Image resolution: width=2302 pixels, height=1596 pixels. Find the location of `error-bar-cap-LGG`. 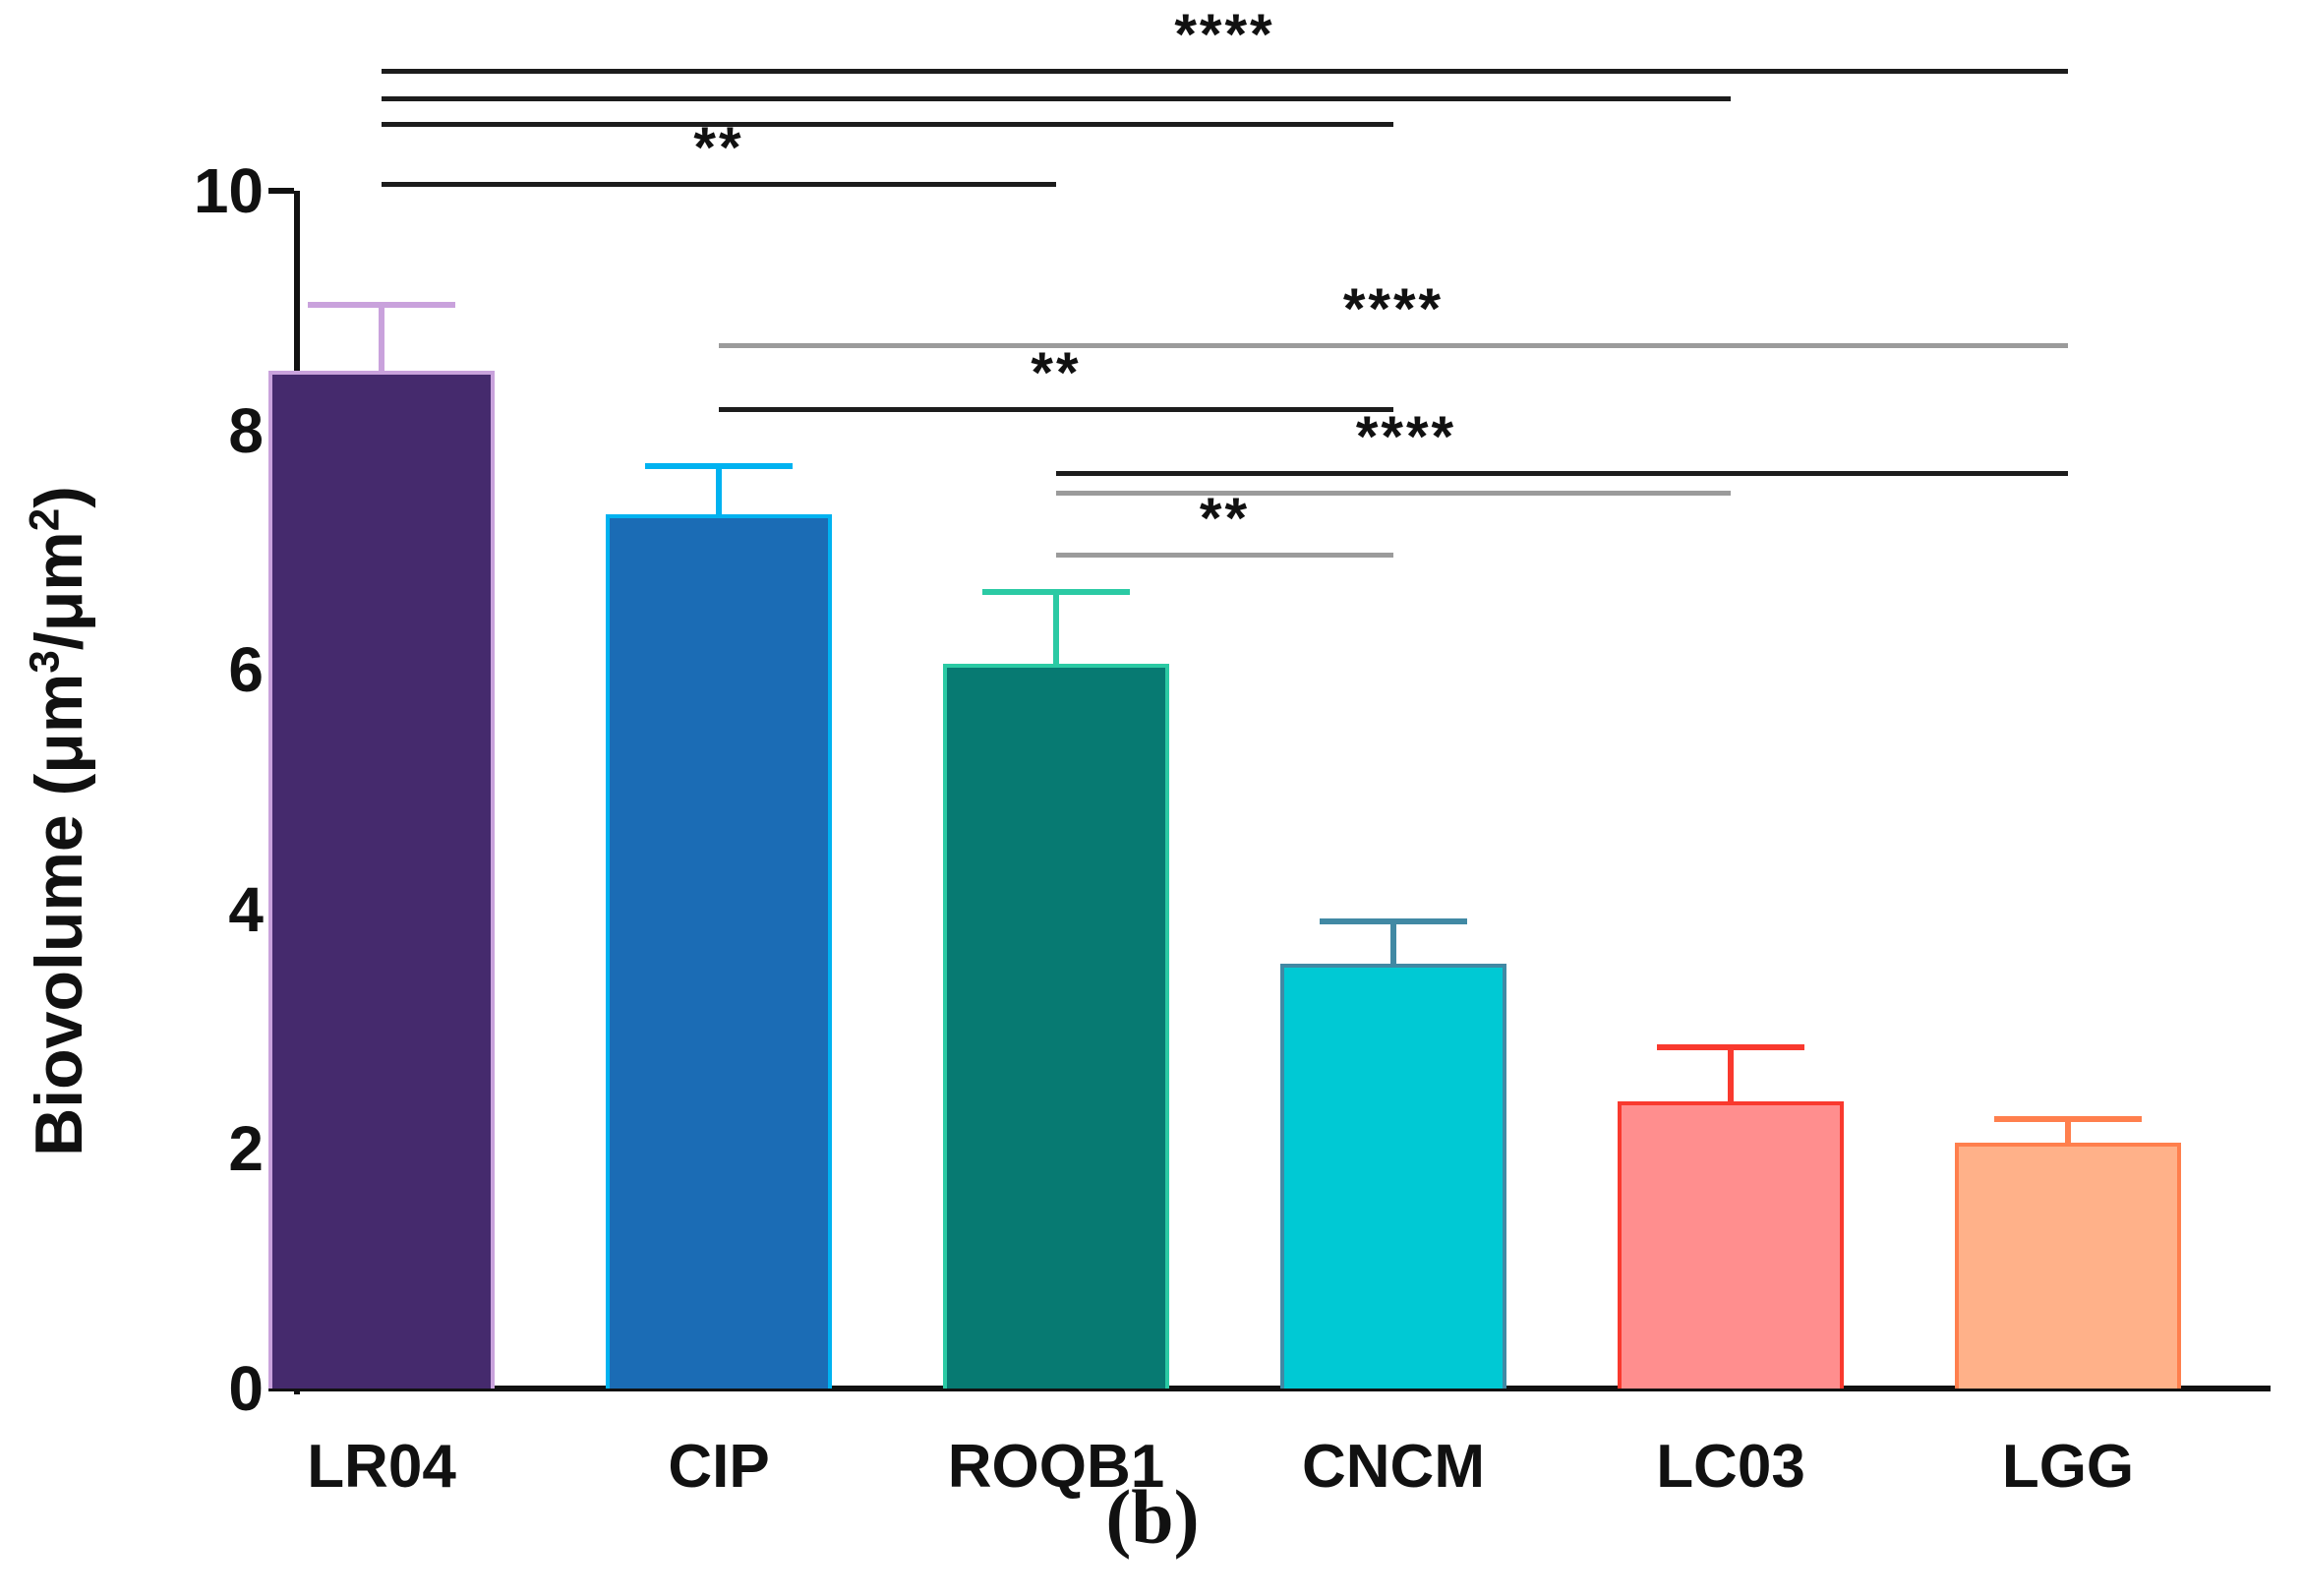

error-bar-cap-LGG is located at coordinates (2068, 1119).